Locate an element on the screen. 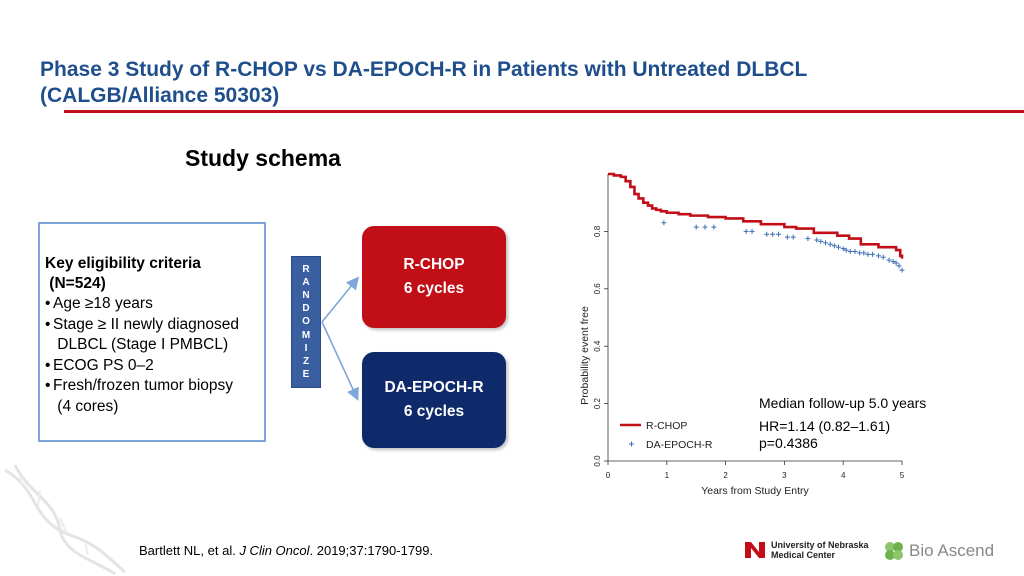 This screenshot has height=576, width=1024. randomize-letter: Z is located at coordinates (306, 361).